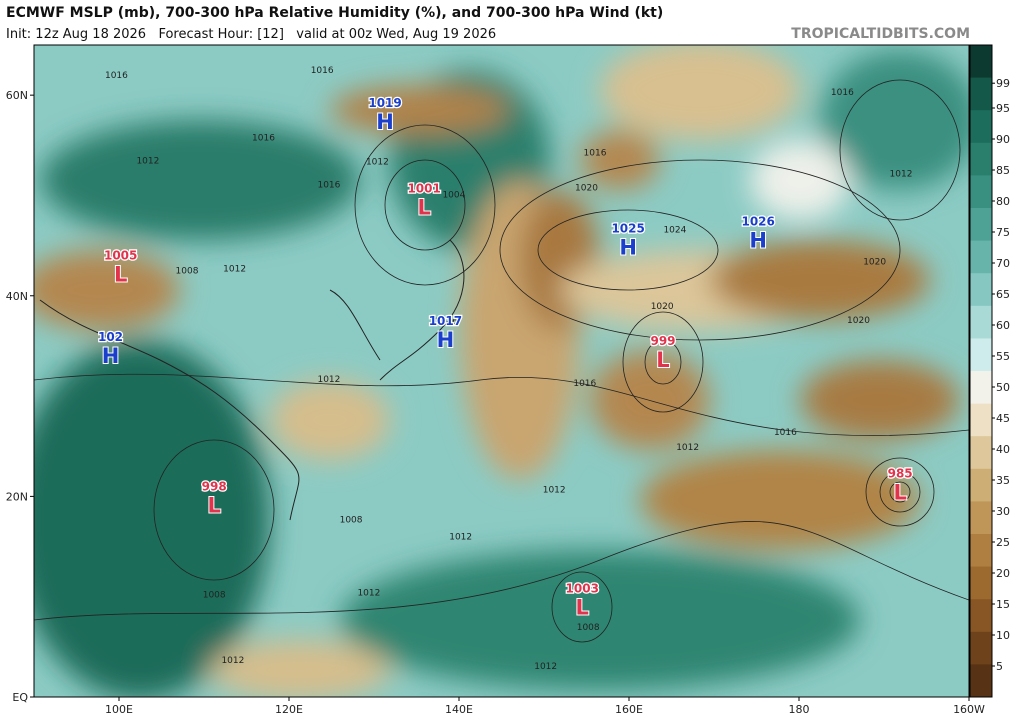  What do you see at coordinates (674, 231) in the screenshot?
I see `isobar-label: 1024` at bounding box center [674, 231].